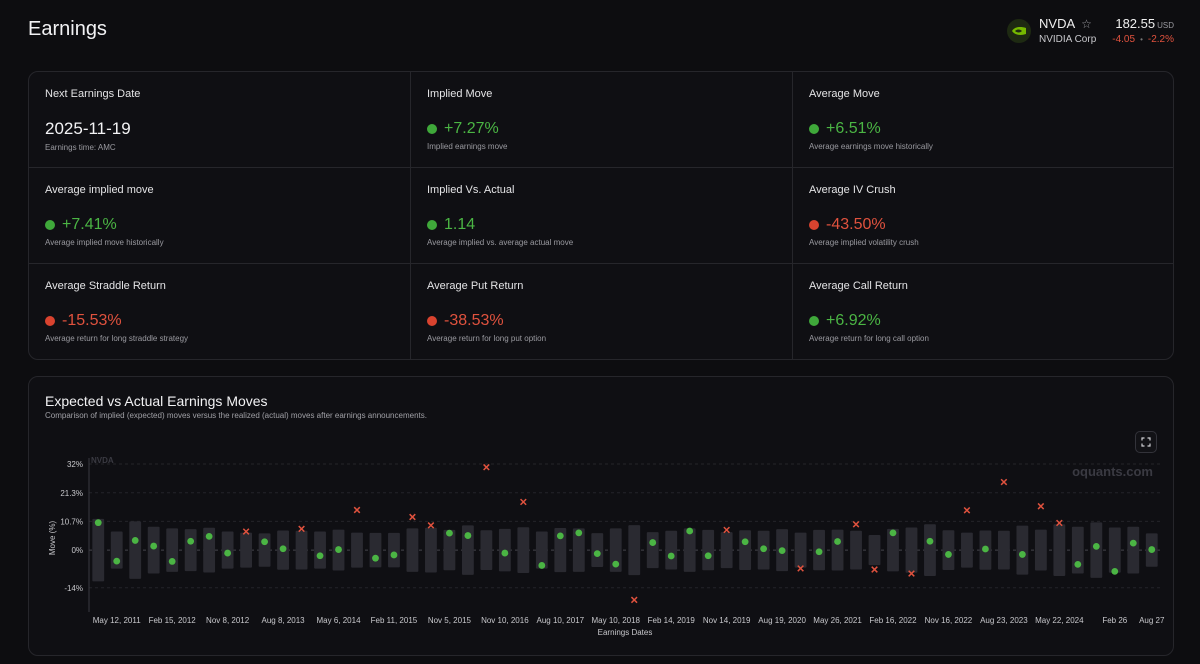 This screenshot has width=1200, height=664. Describe the element at coordinates (782, 620) in the screenshot. I see `x-tick-label: Aug 19, 2020` at that location.